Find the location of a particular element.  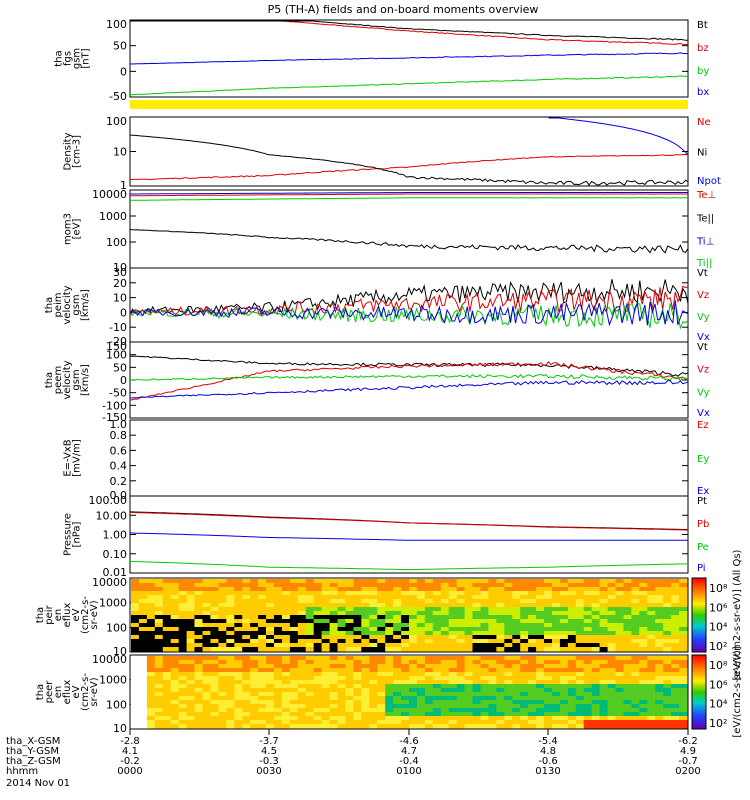

legend-entry: Vy is located at coordinates (703, 392).